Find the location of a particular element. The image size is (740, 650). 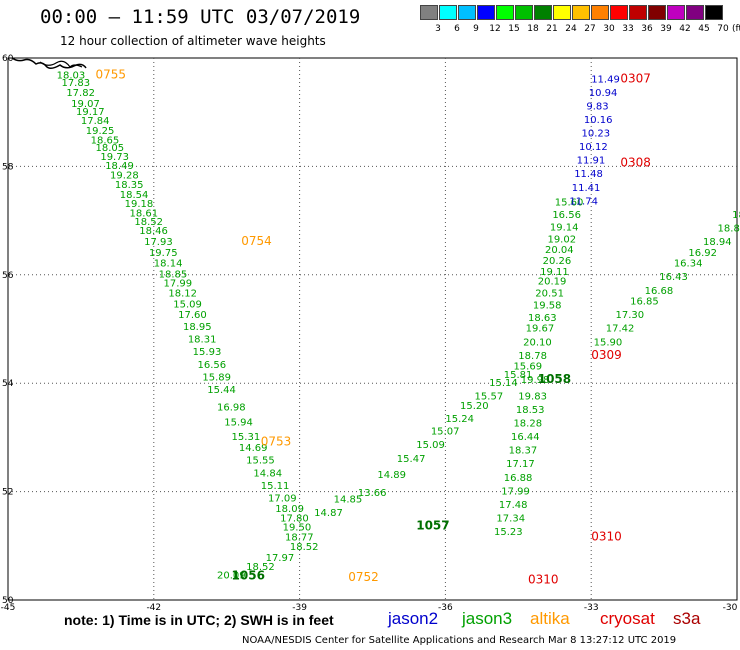

jason3-label: 17.17 is located at coordinates (520, 464).